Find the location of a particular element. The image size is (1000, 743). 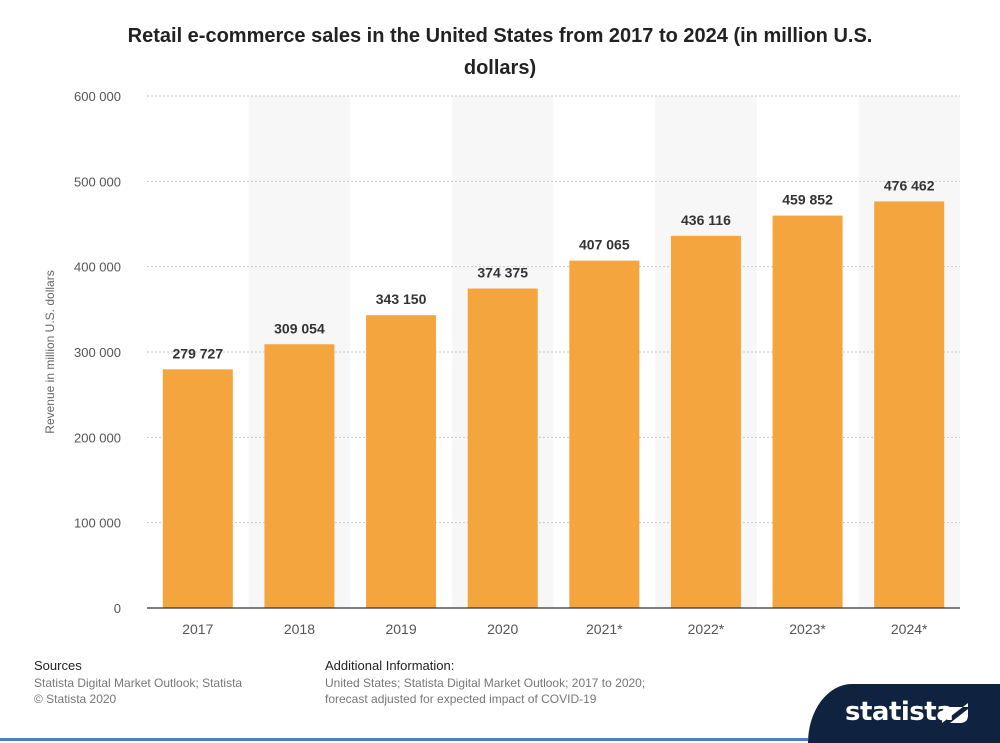

data-label: 279 727 is located at coordinates (198, 353).